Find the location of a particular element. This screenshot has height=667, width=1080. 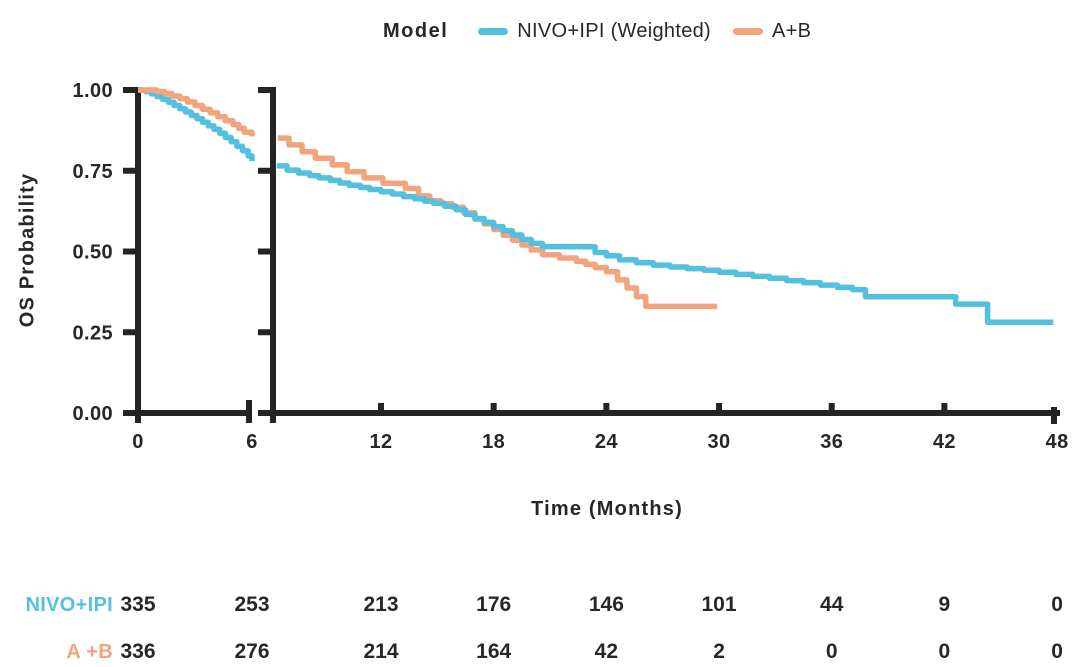

y-tick-label: 1.00 is located at coordinates (92, 91).